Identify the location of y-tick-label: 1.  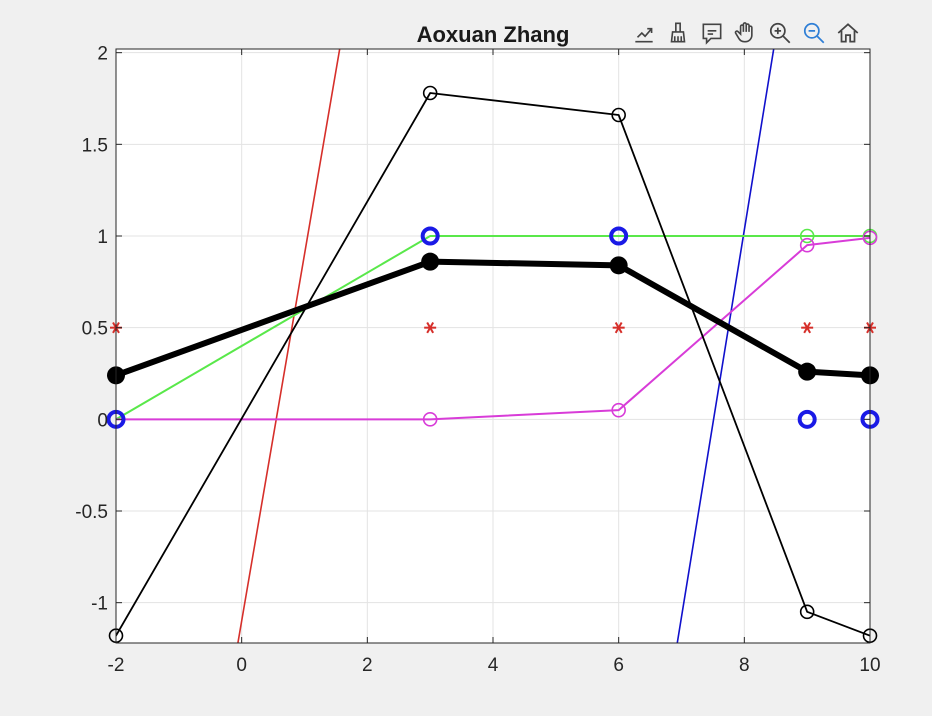
(102, 237).